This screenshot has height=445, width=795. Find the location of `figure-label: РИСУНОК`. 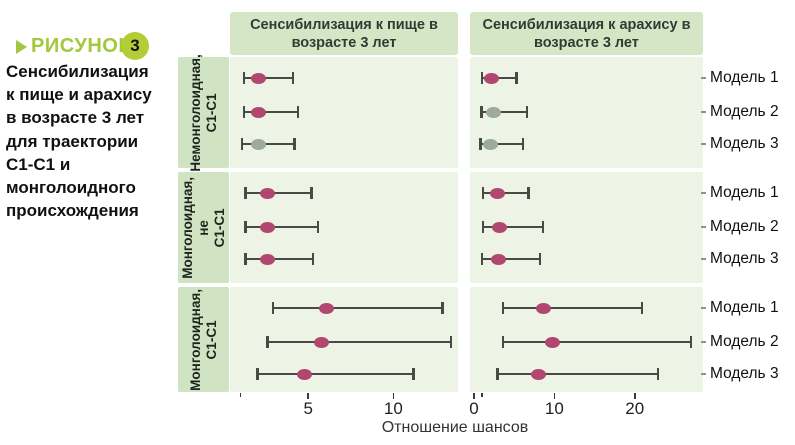

figure-label: РИСУНОК is located at coordinates (81, 46).